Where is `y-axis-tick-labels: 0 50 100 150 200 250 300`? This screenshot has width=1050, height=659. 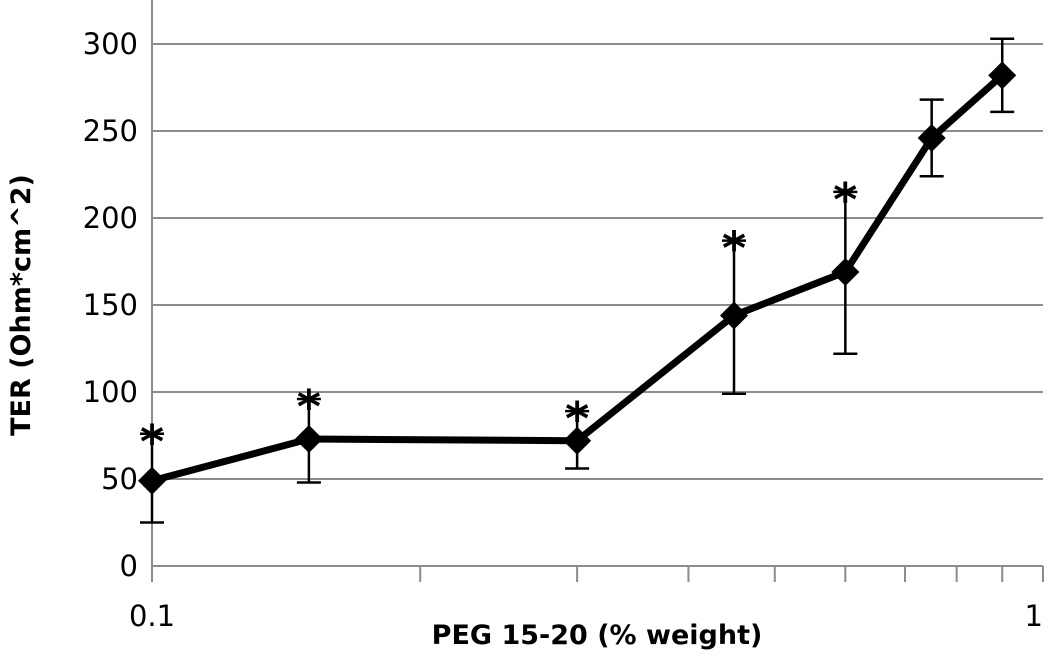 y-axis-tick-labels: 0 50 100 150 200 250 300 is located at coordinates (110, 305).